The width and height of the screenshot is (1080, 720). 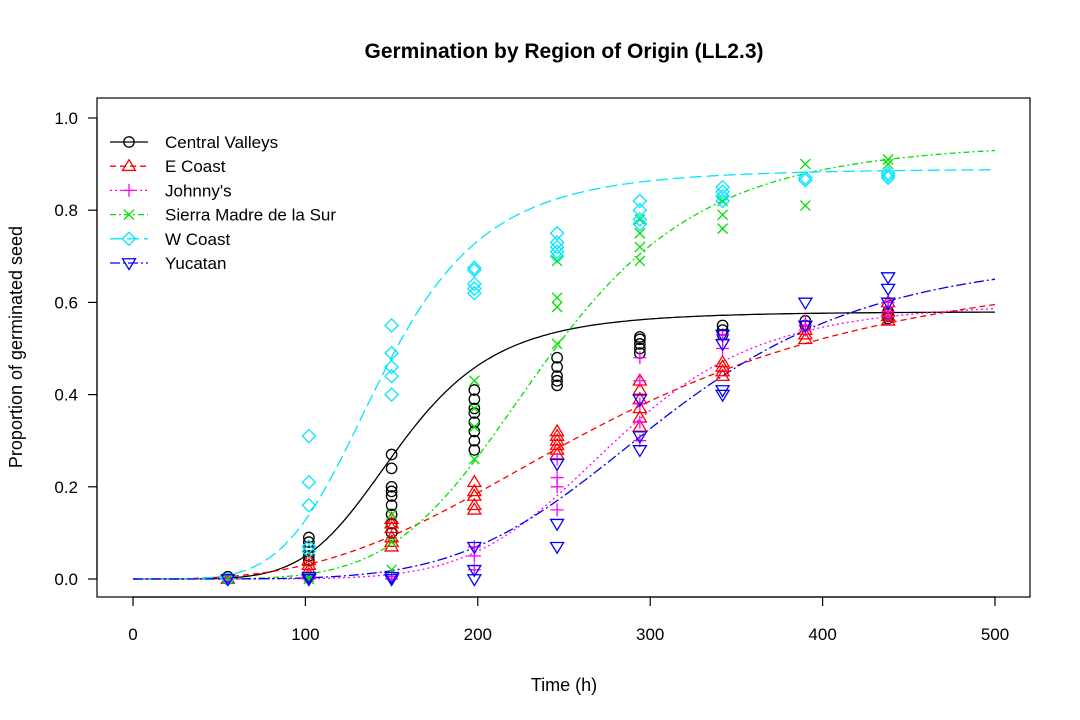 I want to click on x-axis: 0 100 200 300 400 500, so click(x=568, y=620).